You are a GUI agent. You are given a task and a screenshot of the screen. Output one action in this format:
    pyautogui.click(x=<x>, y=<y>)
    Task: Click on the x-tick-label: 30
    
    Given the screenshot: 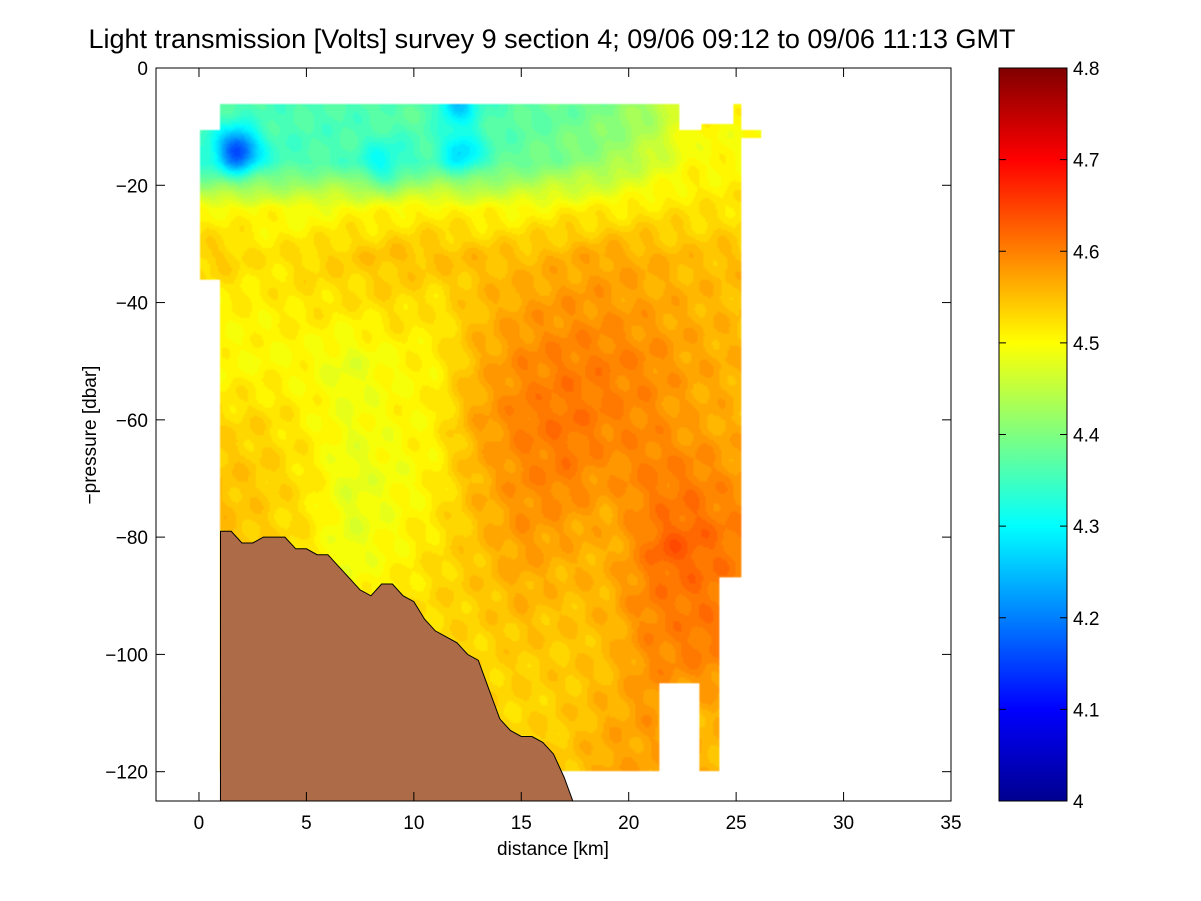 What is the action you would take?
    pyautogui.click(x=843, y=823)
    